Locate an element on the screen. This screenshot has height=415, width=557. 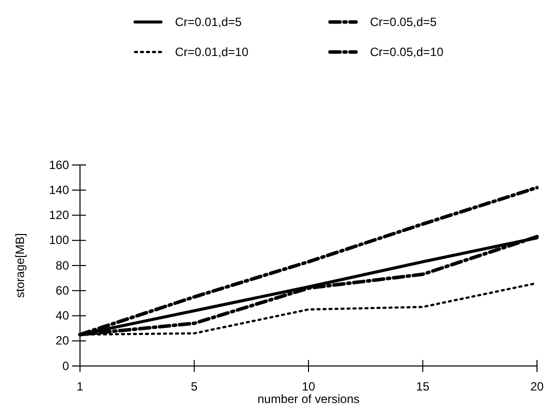
y-tick-label: 120 is located at coordinates (59, 215).